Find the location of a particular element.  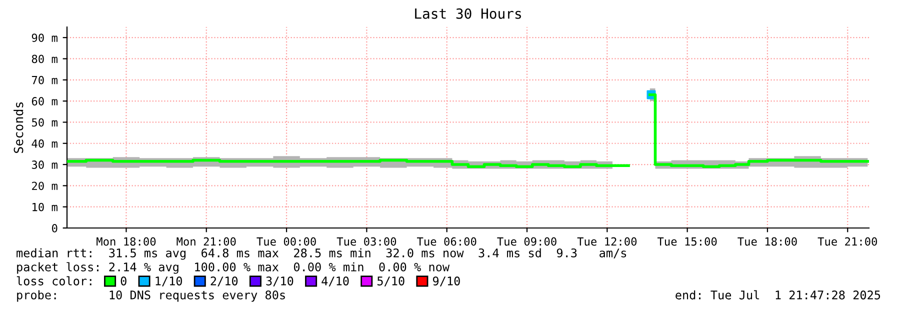

x-tick-label: Mon 21:00 is located at coordinates (206, 241).